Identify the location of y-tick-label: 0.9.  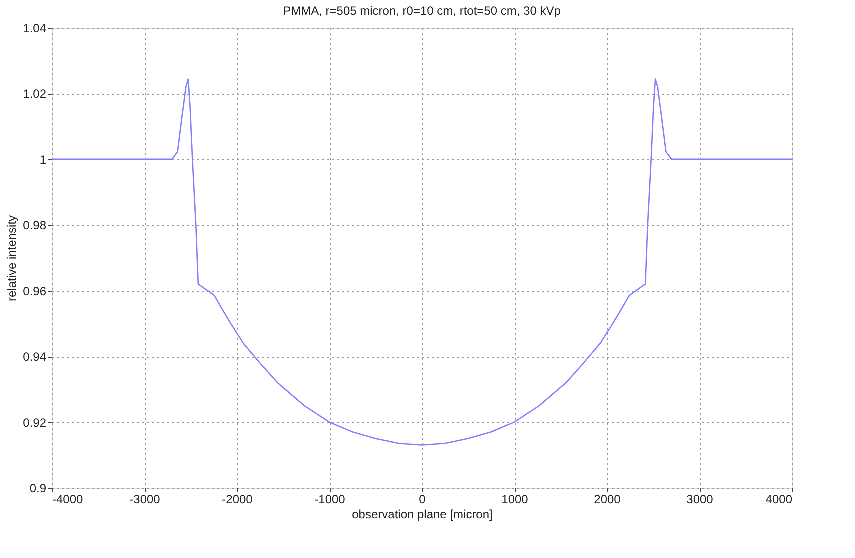
(38, 489).